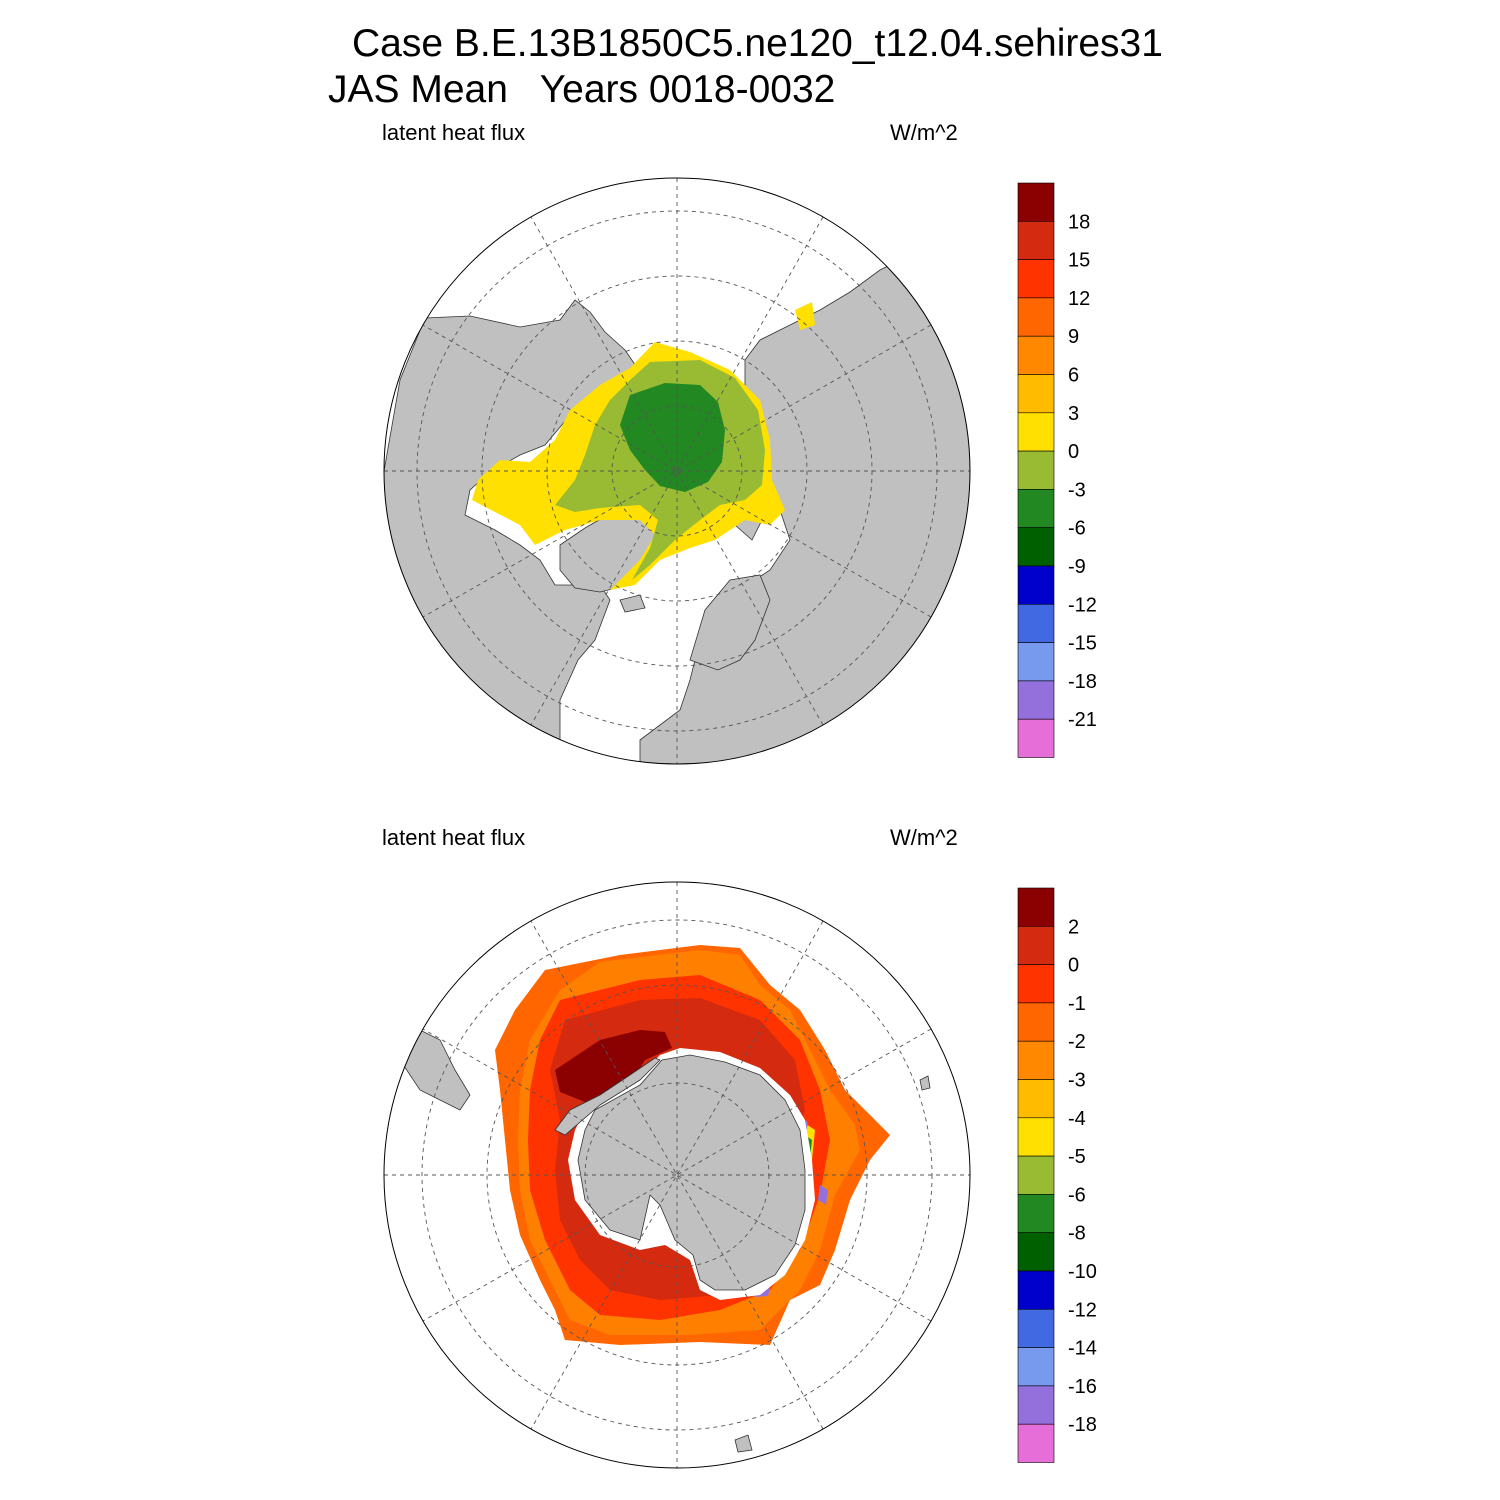  I want to click on colorbar-tick-label: -21, so click(1082, 720).